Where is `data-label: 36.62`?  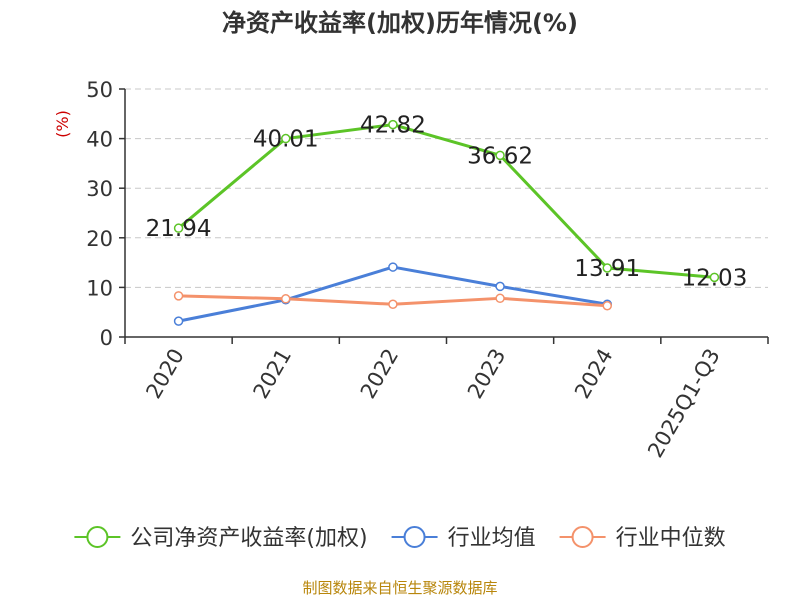 data-label: 36.62 is located at coordinates (500, 156).